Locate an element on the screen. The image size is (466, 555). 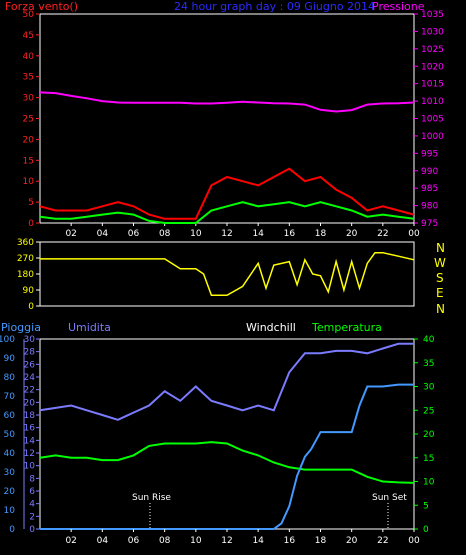
humidity-axis-label: 16 is located at coordinates (30, 429).